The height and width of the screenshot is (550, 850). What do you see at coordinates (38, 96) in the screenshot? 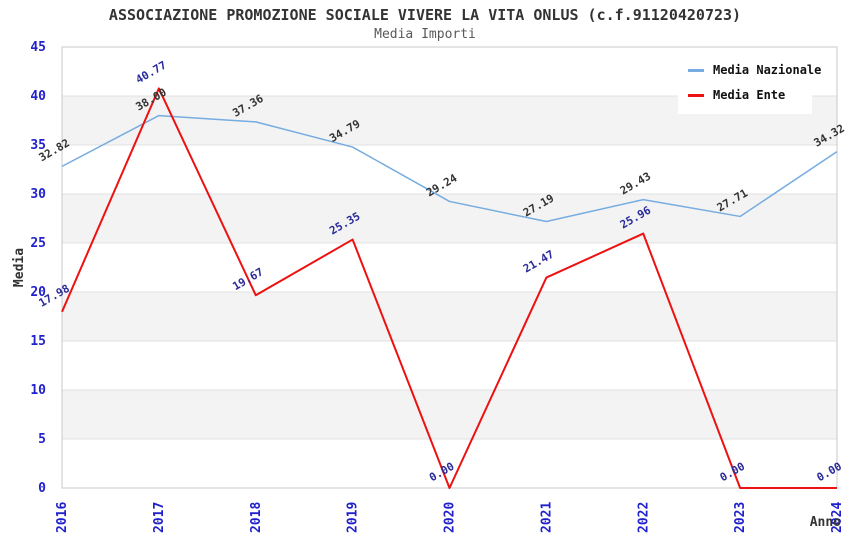
I see `y-tick-label: 40` at bounding box center [38, 96].